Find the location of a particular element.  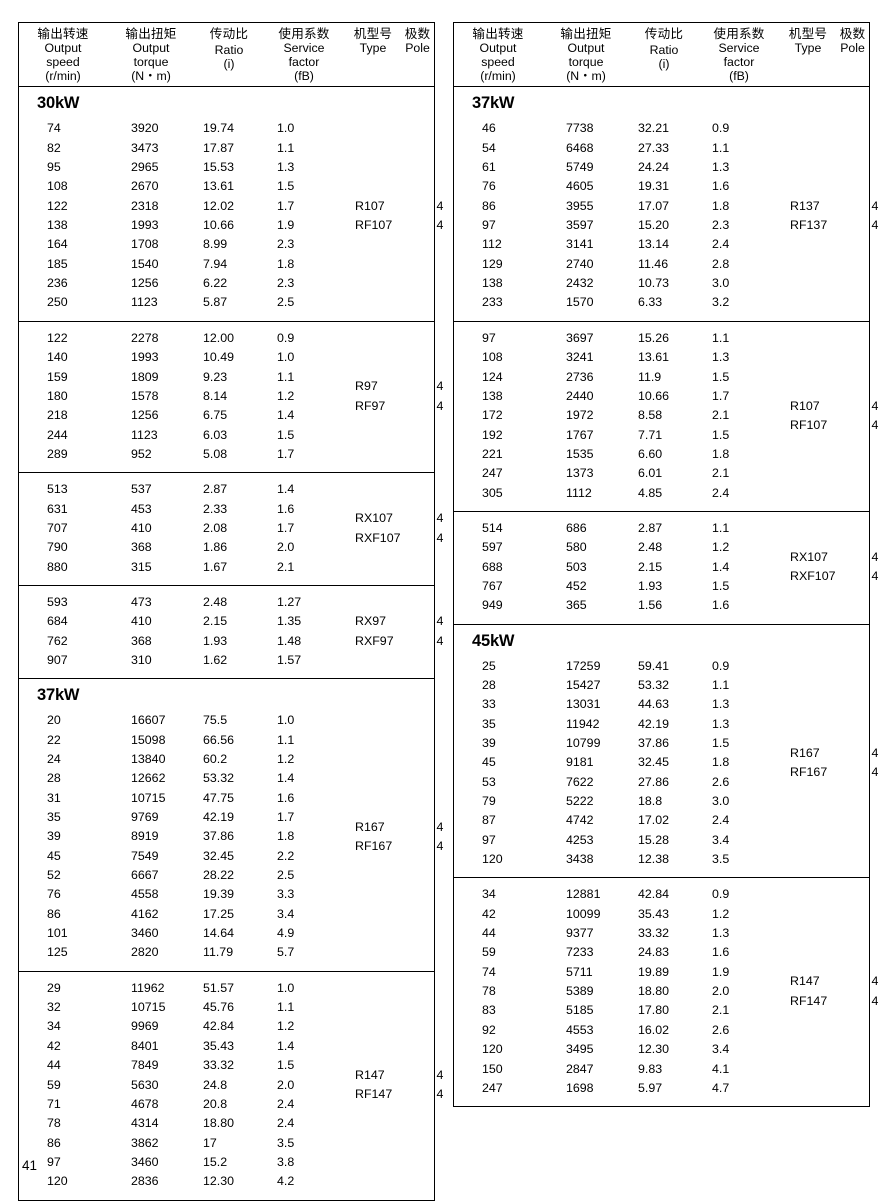

ratio-cell: 15.2 is located at coordinates (215, 1161).